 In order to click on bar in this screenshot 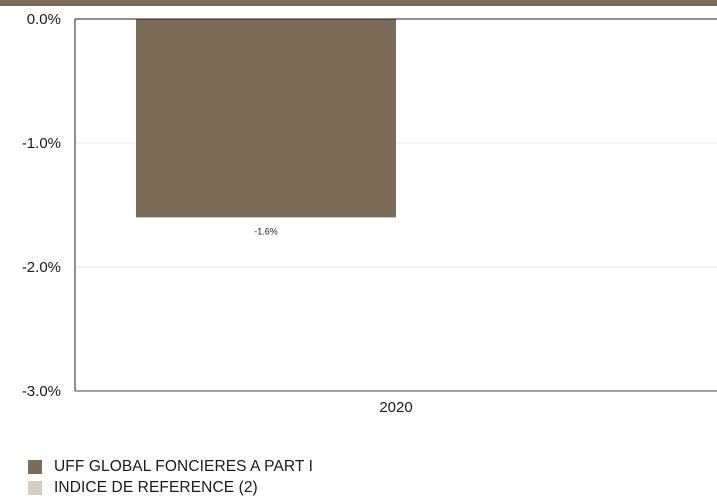, I will do `click(266, 118)`.